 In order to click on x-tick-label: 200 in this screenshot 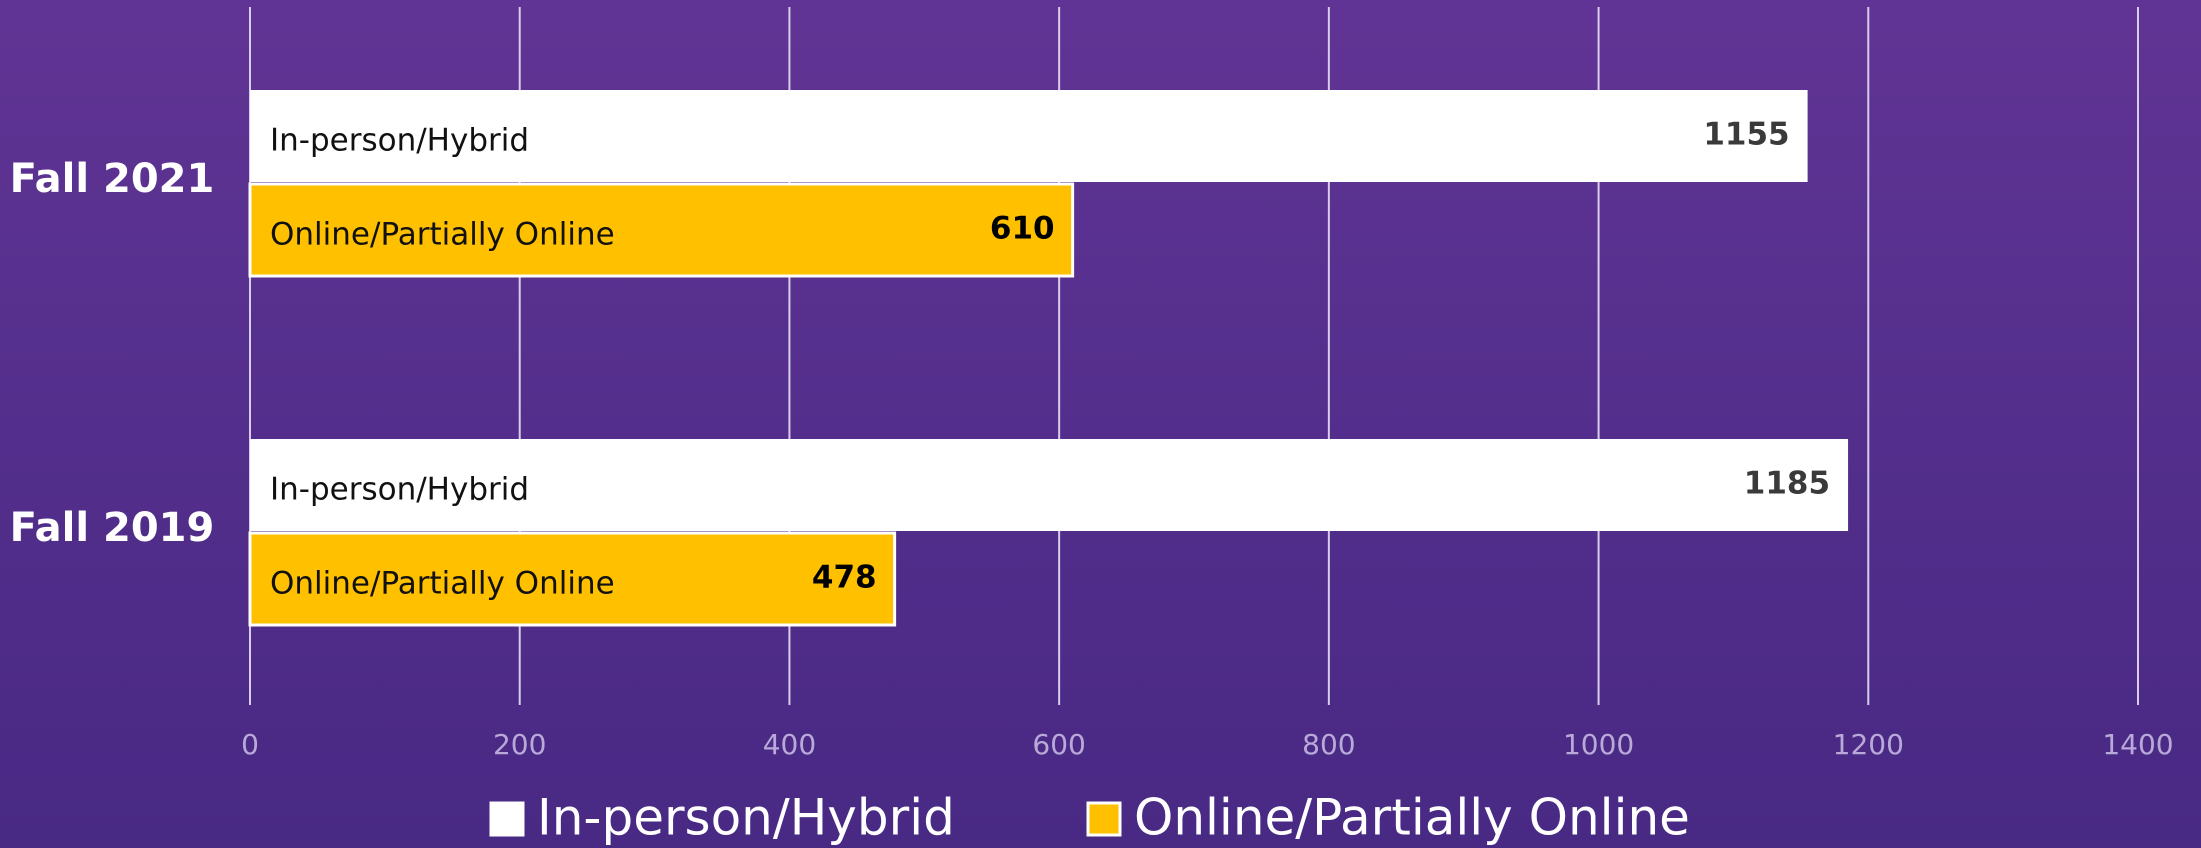, I will do `click(519, 744)`.